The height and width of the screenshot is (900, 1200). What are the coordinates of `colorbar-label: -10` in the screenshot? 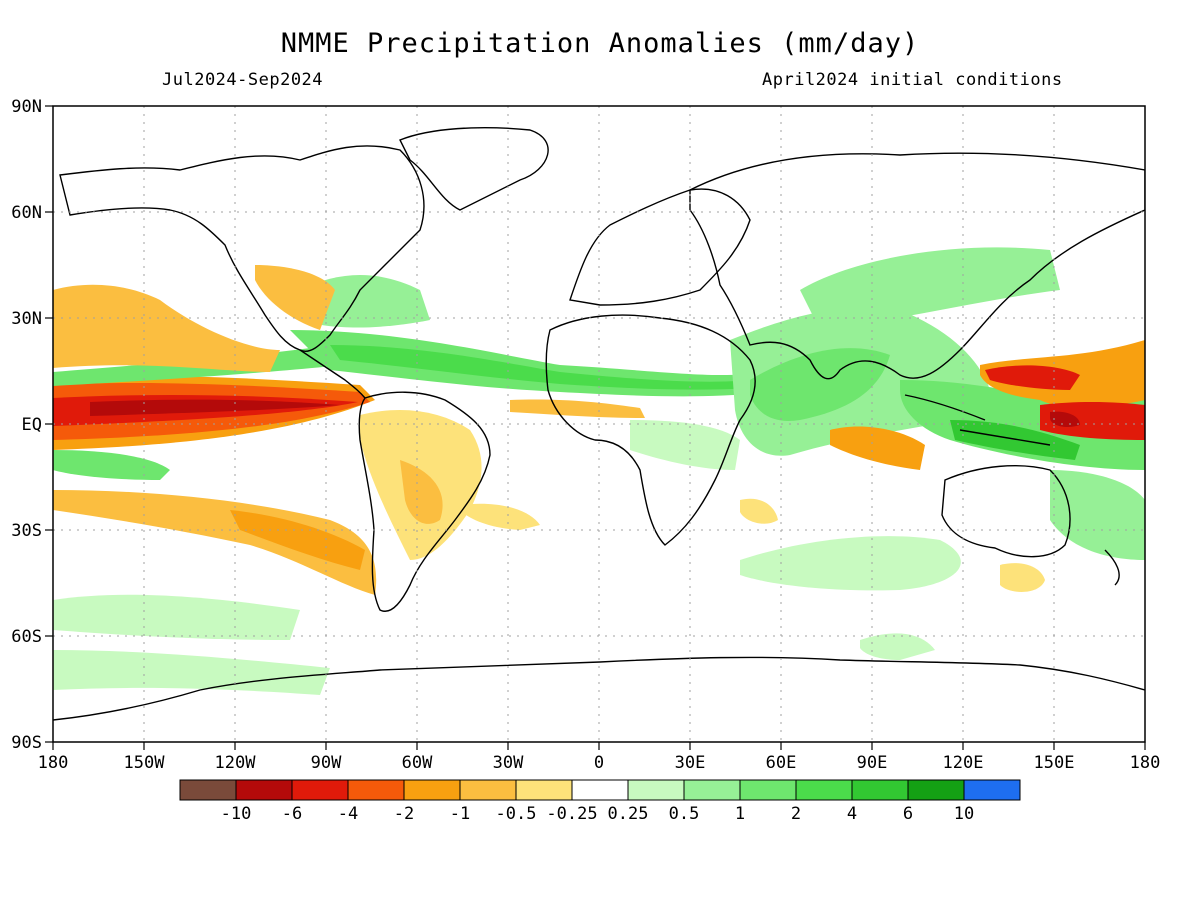 It's located at (236, 814).